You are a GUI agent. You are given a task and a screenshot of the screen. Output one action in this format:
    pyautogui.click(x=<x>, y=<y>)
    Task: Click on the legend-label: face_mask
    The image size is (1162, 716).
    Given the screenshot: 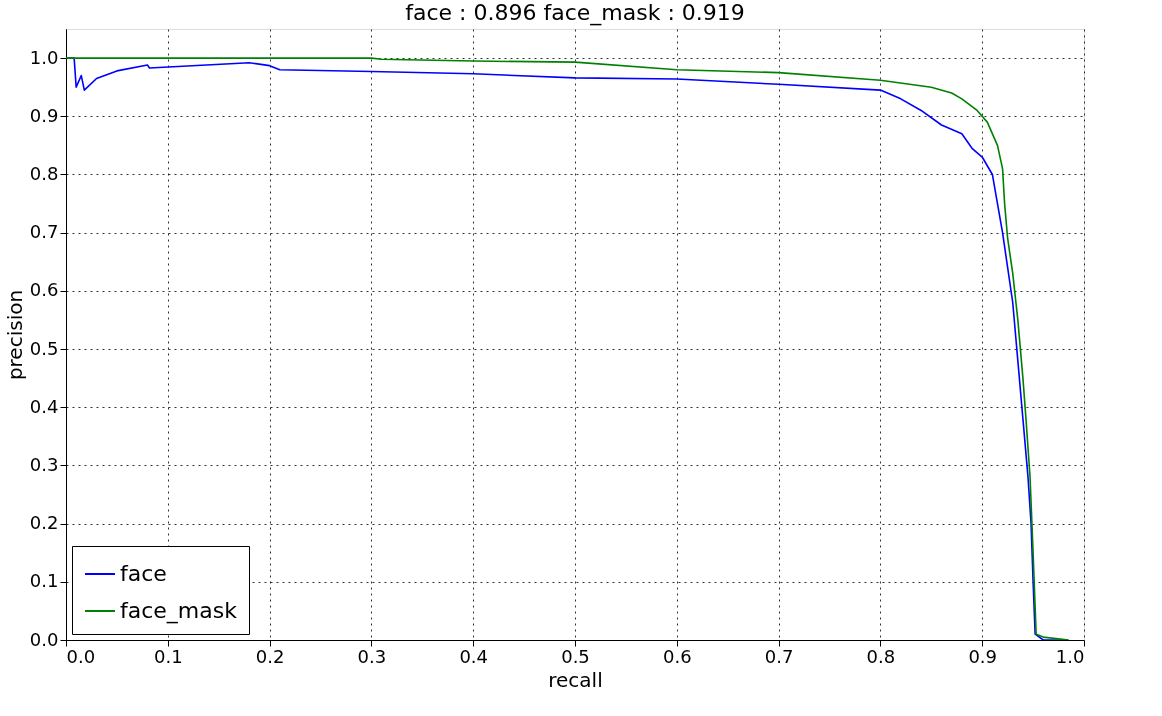 What is the action you would take?
    pyautogui.click(x=179, y=611)
    